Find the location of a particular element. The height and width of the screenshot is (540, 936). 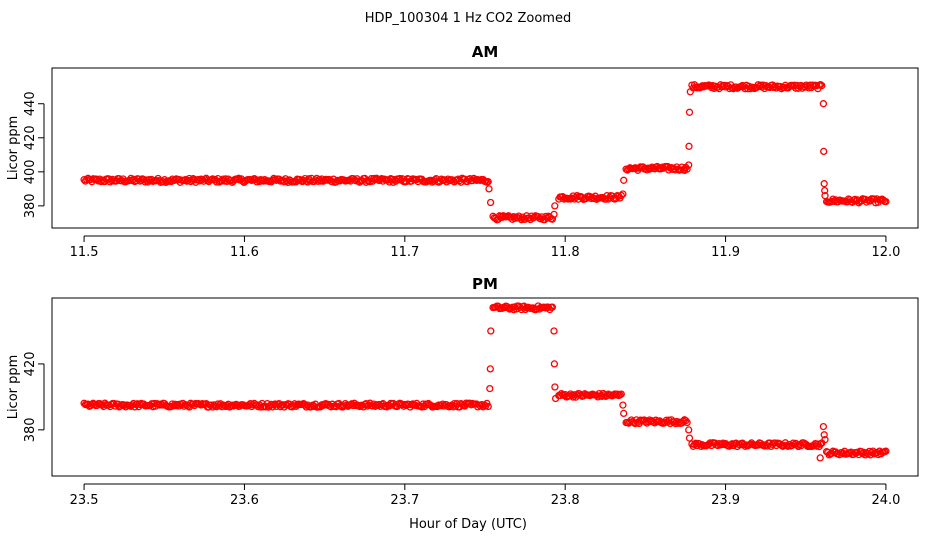

pm-y-tick-label: 420 is located at coordinates (30, 364).